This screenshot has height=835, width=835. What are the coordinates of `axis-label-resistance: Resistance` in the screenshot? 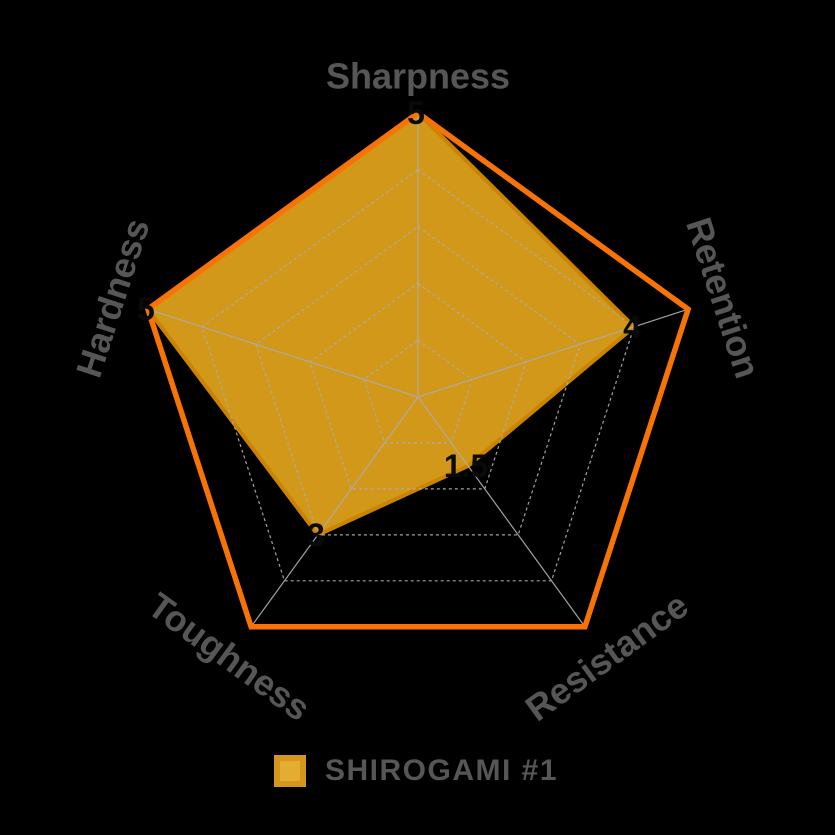 It's located at (607, 656).